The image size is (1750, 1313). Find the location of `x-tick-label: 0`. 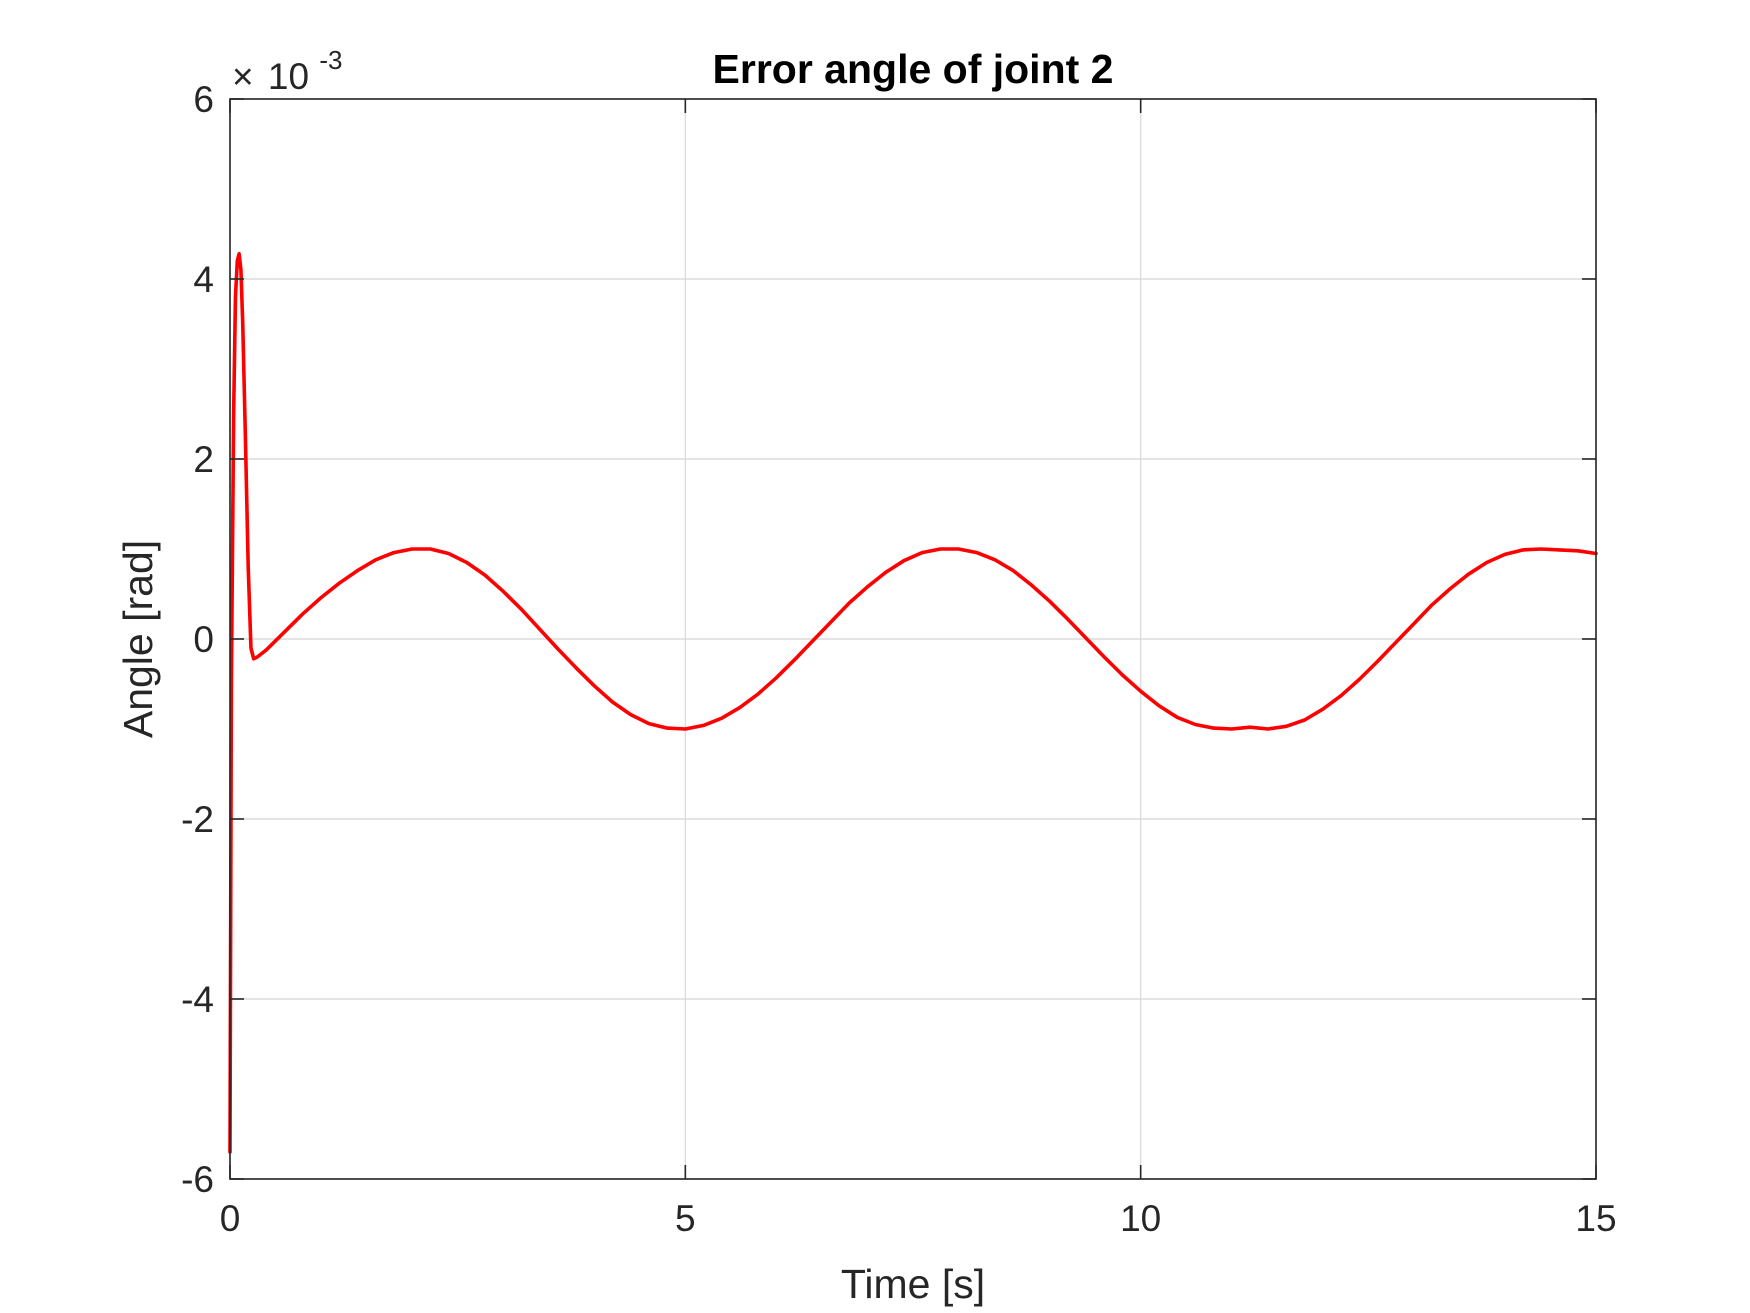

x-tick-label: 0 is located at coordinates (230, 1218).